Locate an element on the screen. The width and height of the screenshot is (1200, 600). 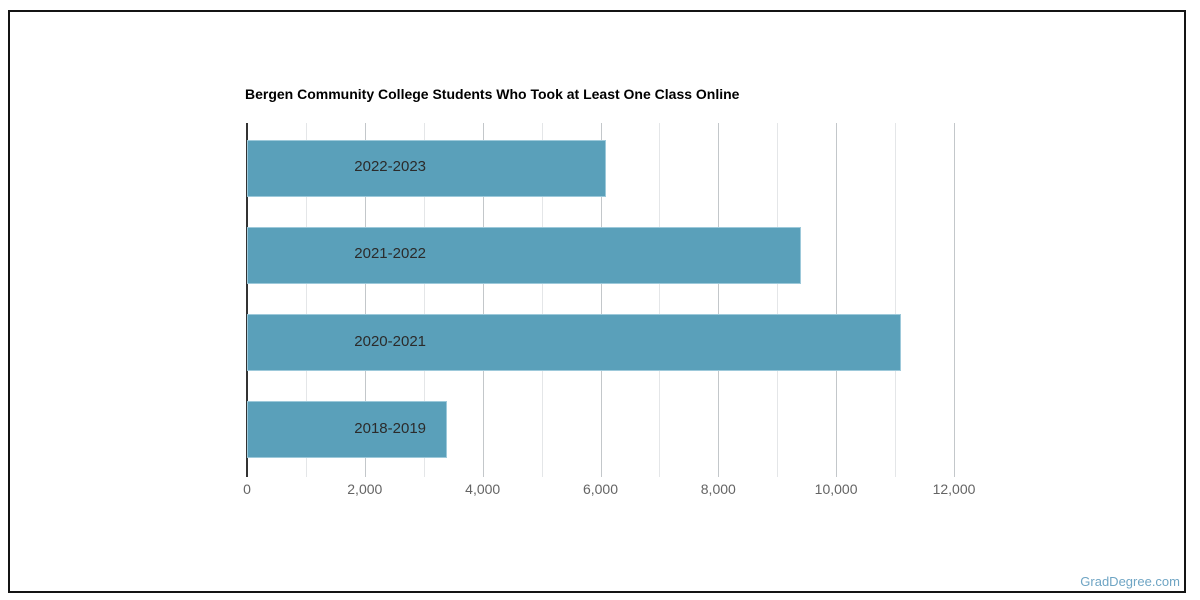
category-label: 2022-2023 is located at coordinates (390, 167).